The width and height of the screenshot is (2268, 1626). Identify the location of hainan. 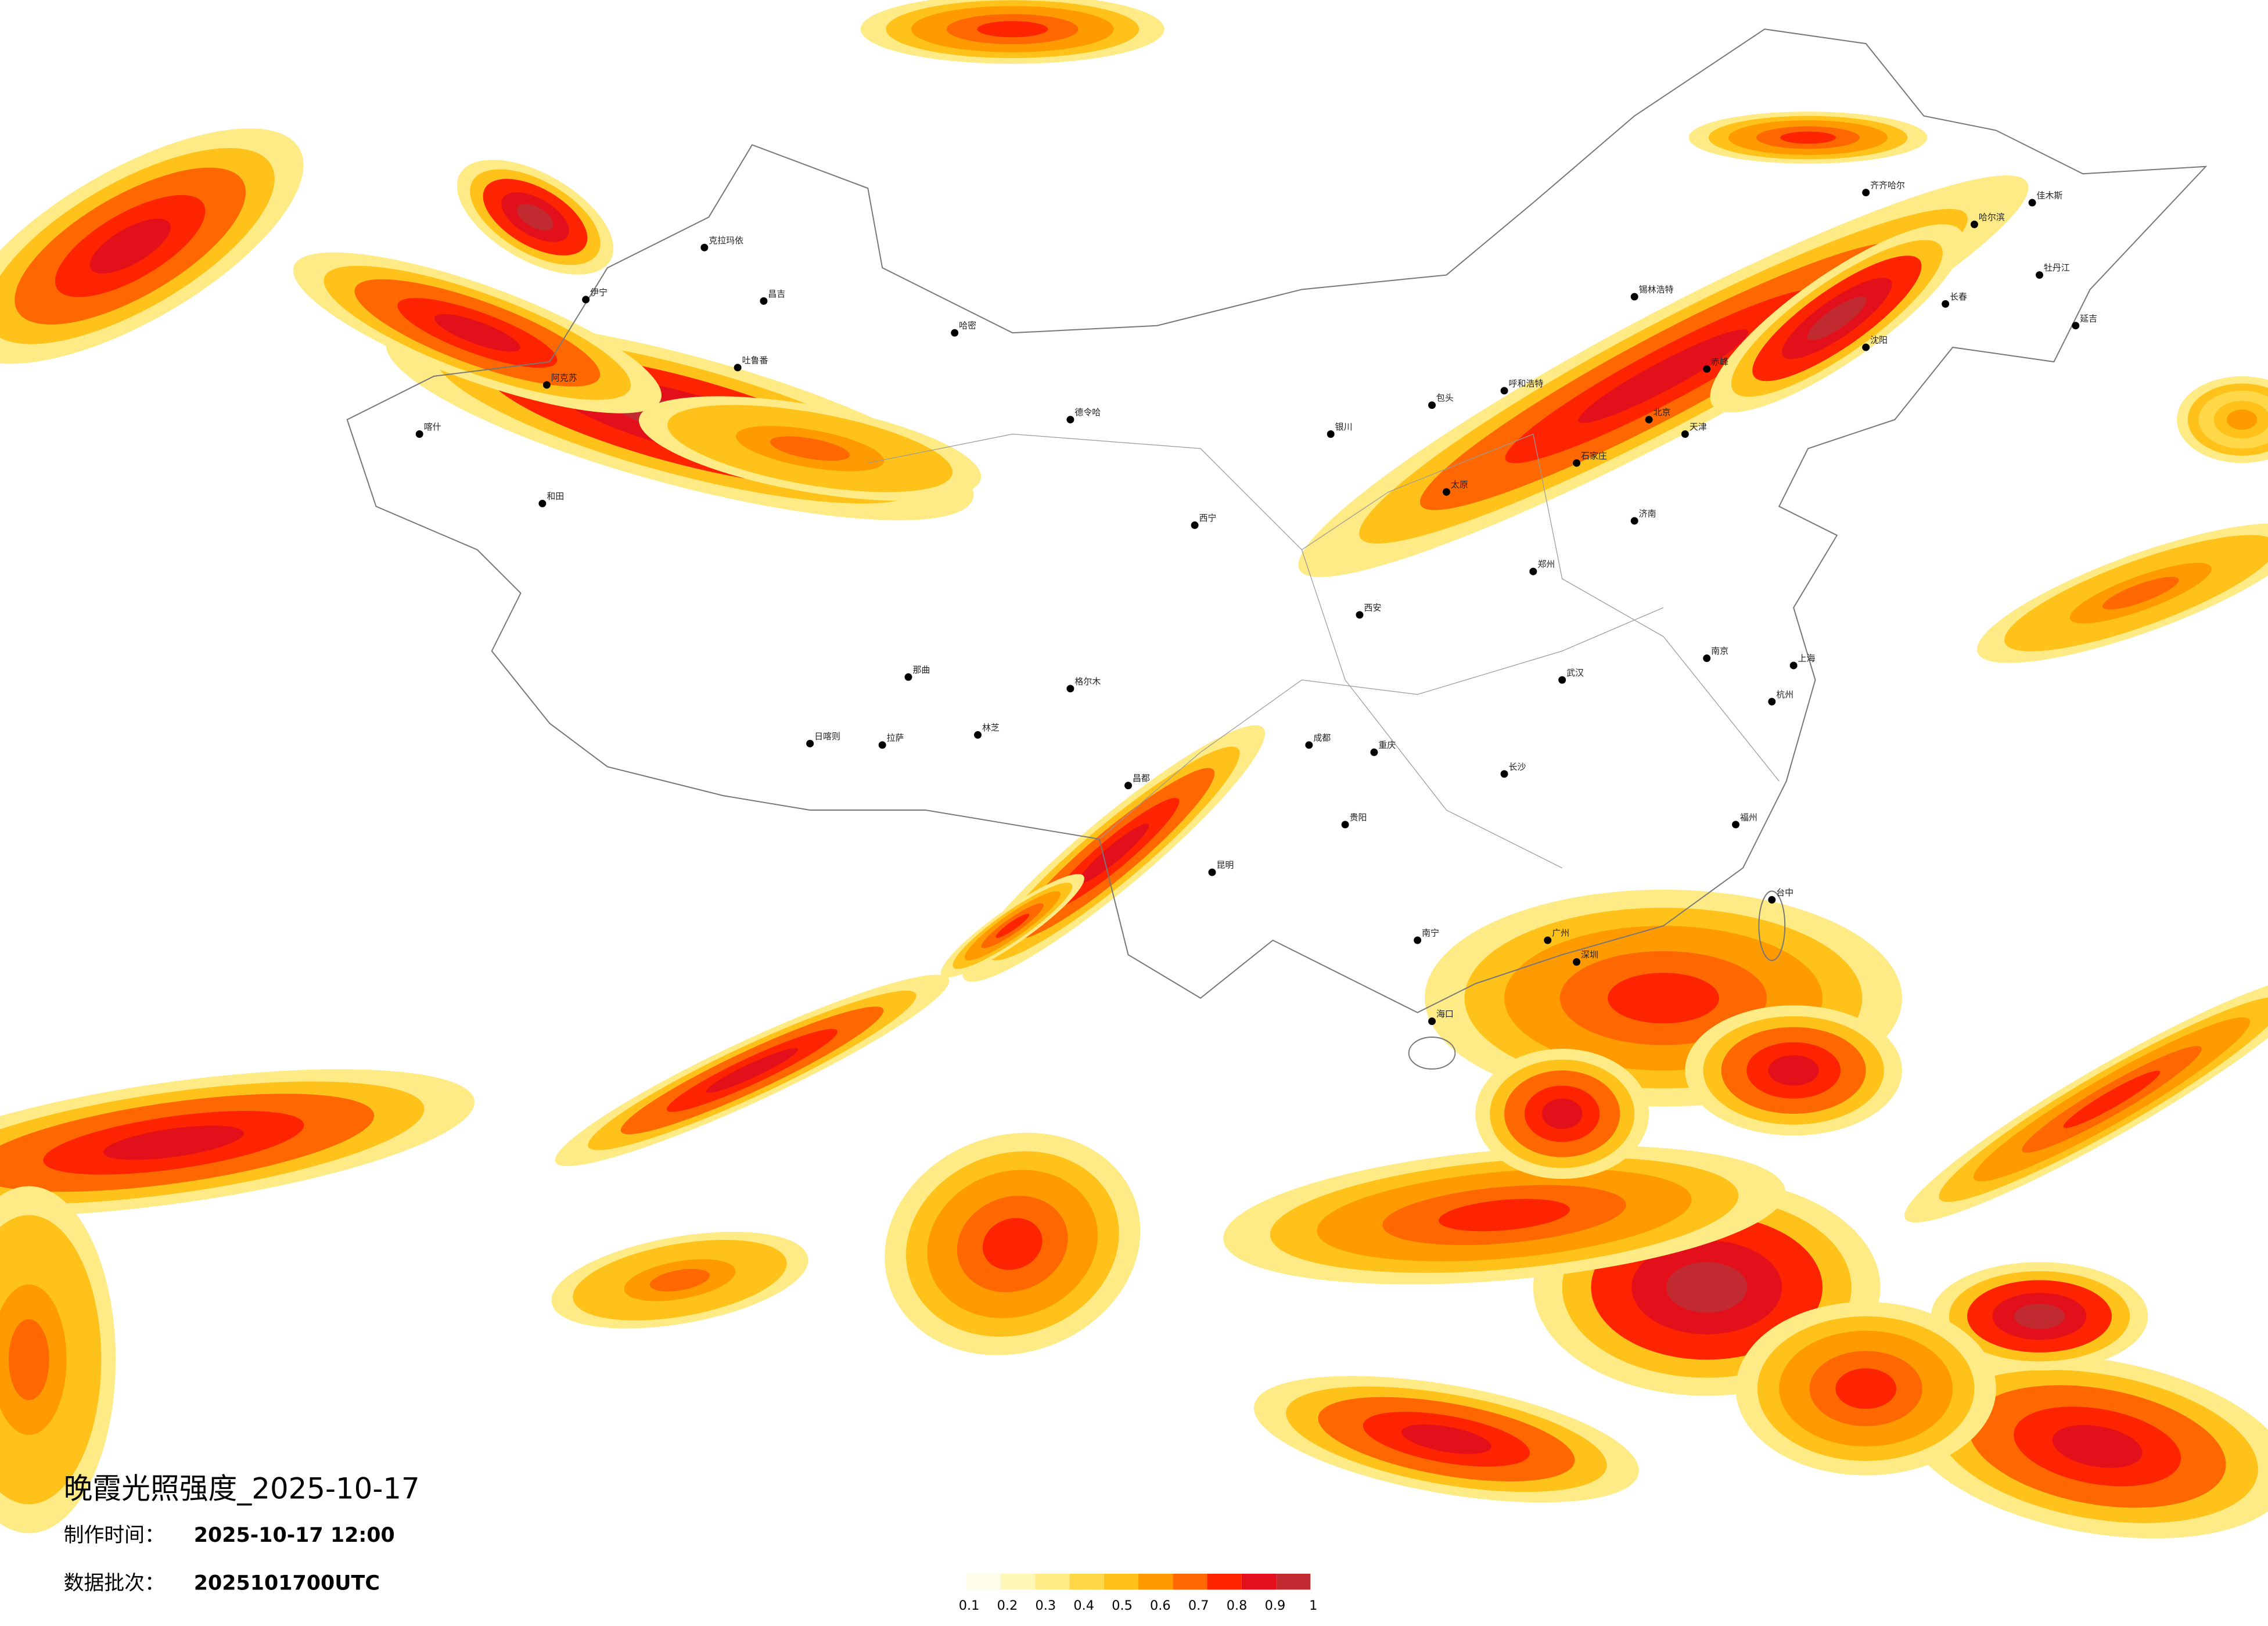
(1432, 1053).